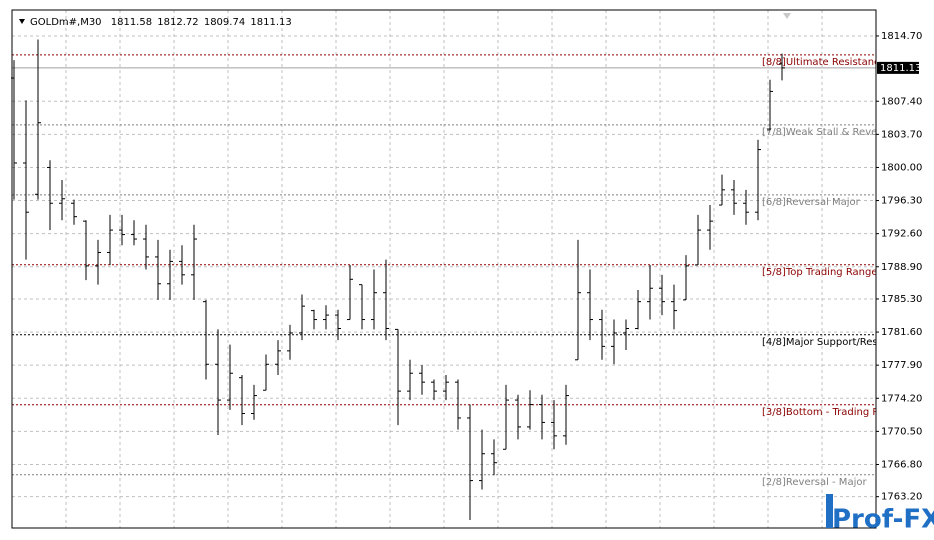 This screenshot has width=934, height=540. What do you see at coordinates (901, 299) in the screenshot?
I see `y-tick-label: 1785.30` at bounding box center [901, 299].